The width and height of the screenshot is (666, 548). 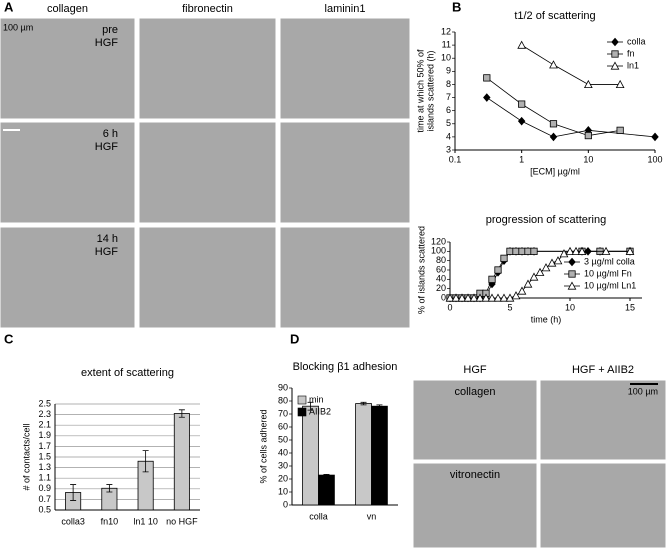 What do you see at coordinates (438, 251) in the screenshot?
I see `y-tick-label: 100` at bounding box center [438, 251].